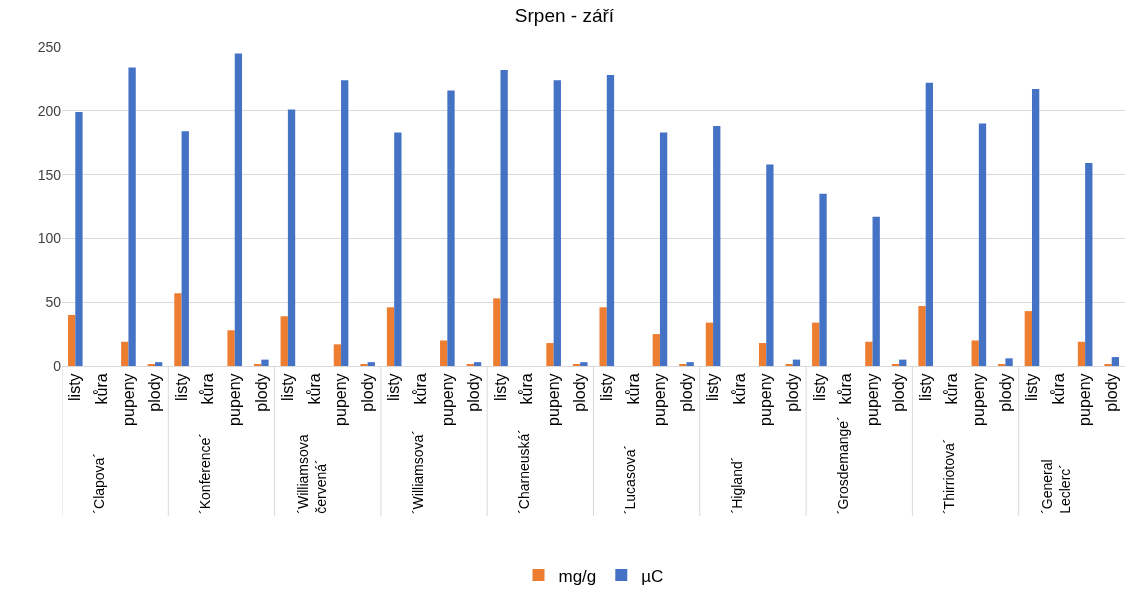 The height and width of the screenshot is (597, 1129). I want to click on text: ´Clapova´, so click(98, 483).